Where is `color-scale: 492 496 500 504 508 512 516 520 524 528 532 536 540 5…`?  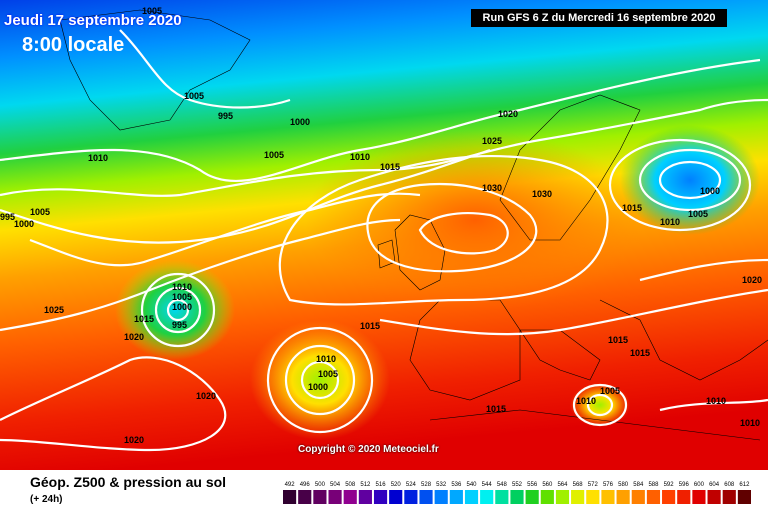
color-scale: 492 496 500 504 508 512 516 520 524 528 532 536 540 5… is located at coordinates (517, 493).